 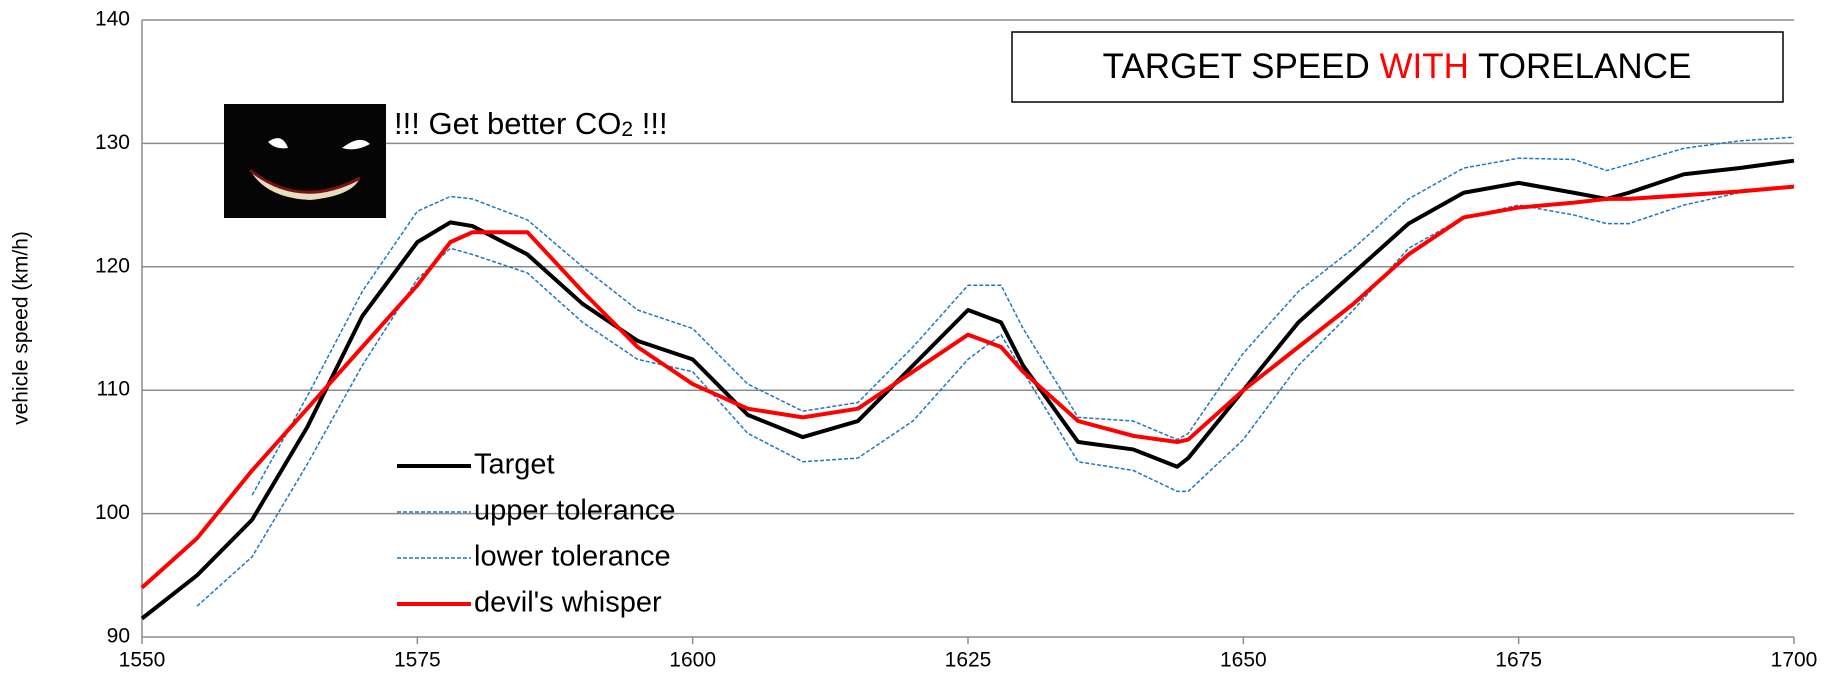 What do you see at coordinates (417, 660) in the screenshot?
I see `x-tick-label: 1575` at bounding box center [417, 660].